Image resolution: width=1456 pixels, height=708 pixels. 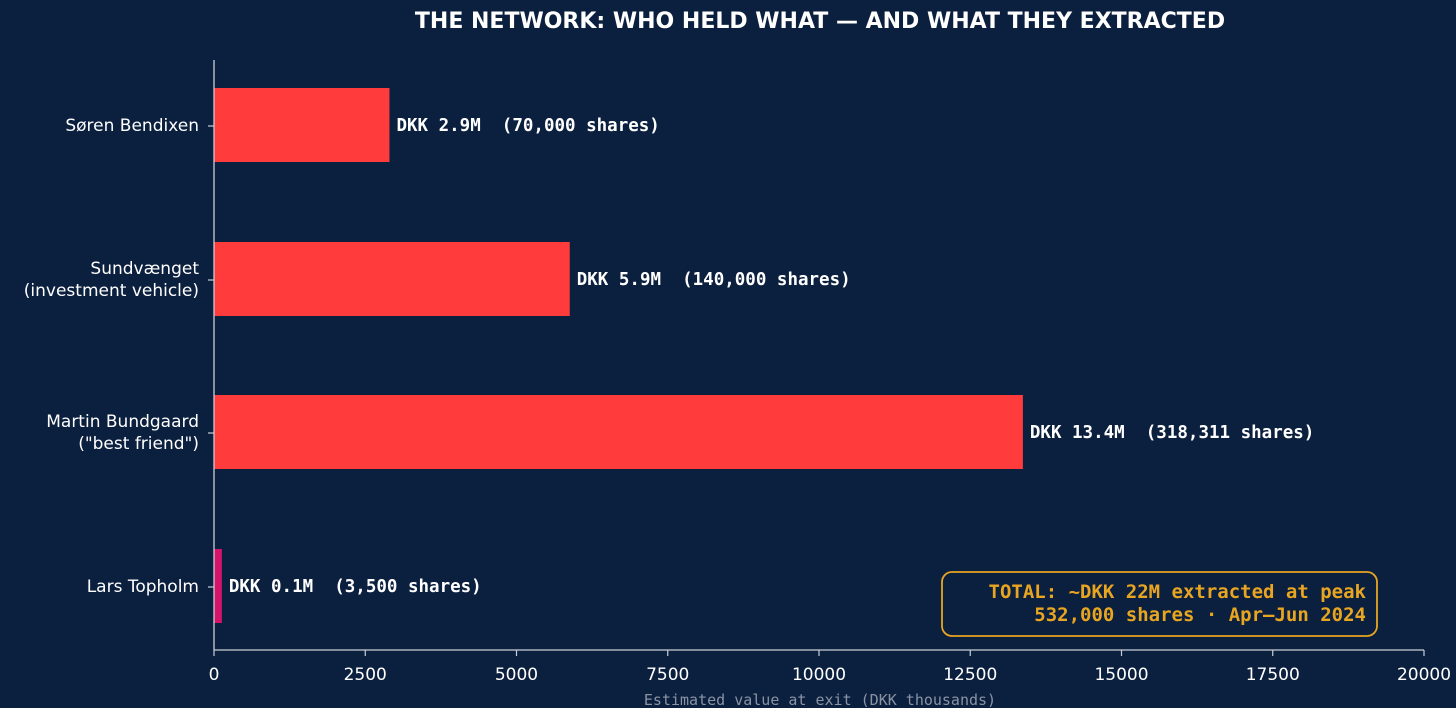 I want to click on total-annotation-line-1: 532,000 shares · Apr–Jun 2024, so click(x=1200, y=615).